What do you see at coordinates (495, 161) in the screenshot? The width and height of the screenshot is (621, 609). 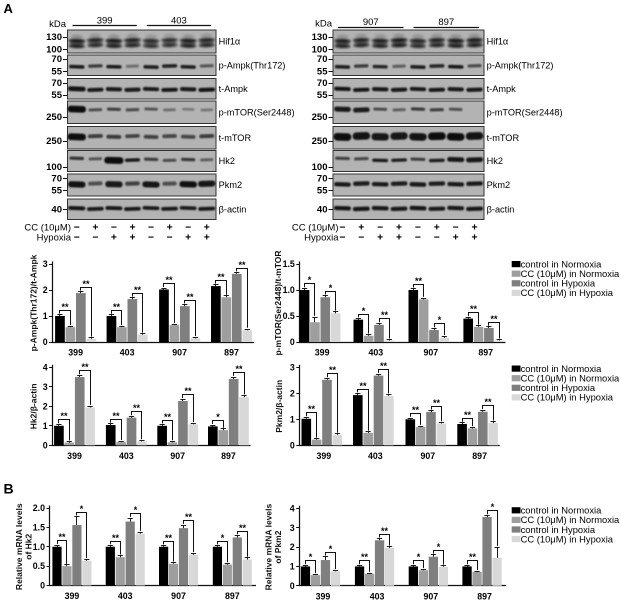 I see `svg-text: Hk2` at bounding box center [495, 161].